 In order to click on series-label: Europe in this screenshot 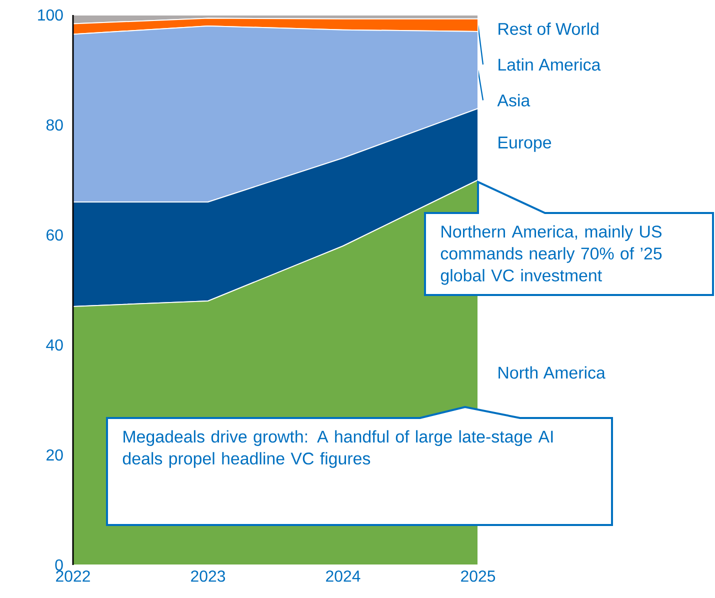, I will do `click(525, 144)`.